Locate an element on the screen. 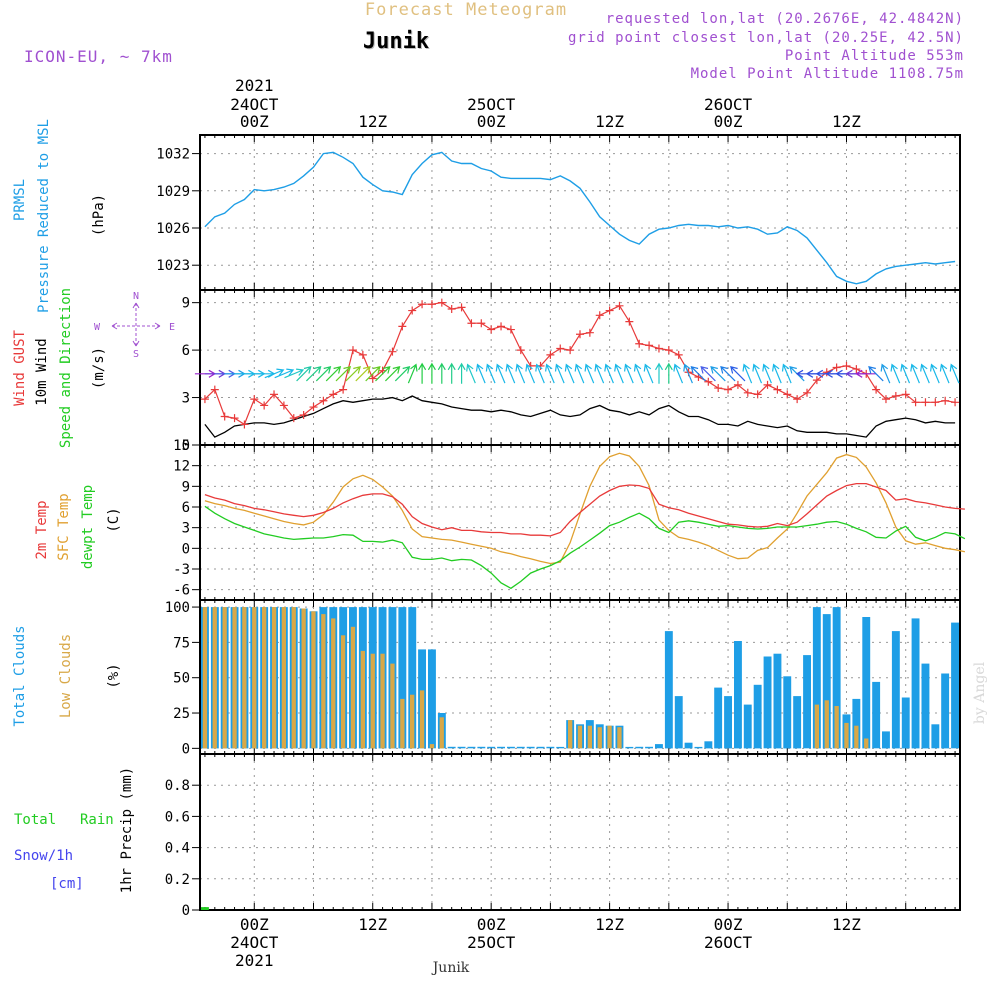 The width and height of the screenshot is (1000, 1000). temperature-y-tick-label: 12 is located at coordinates (181, 467).